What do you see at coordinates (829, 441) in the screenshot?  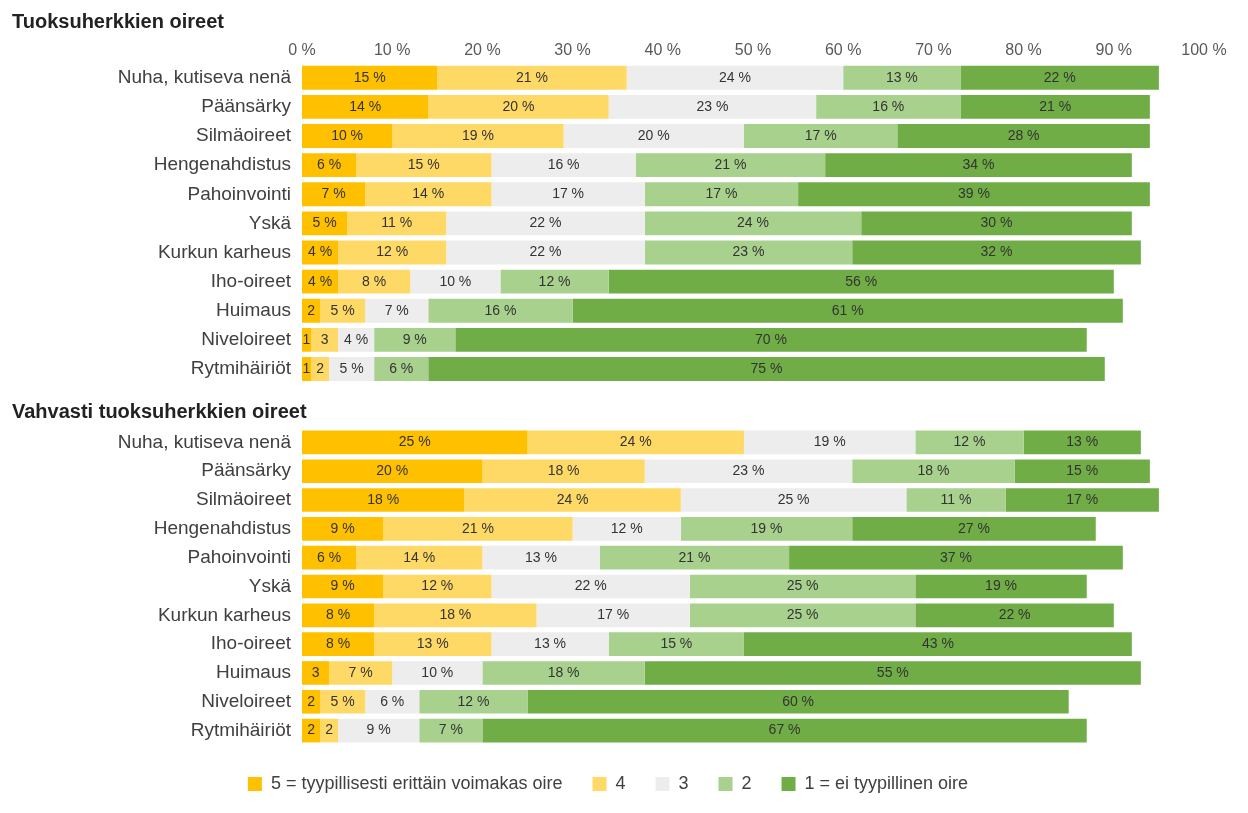 I see `data-label: 19 %` at bounding box center [829, 441].